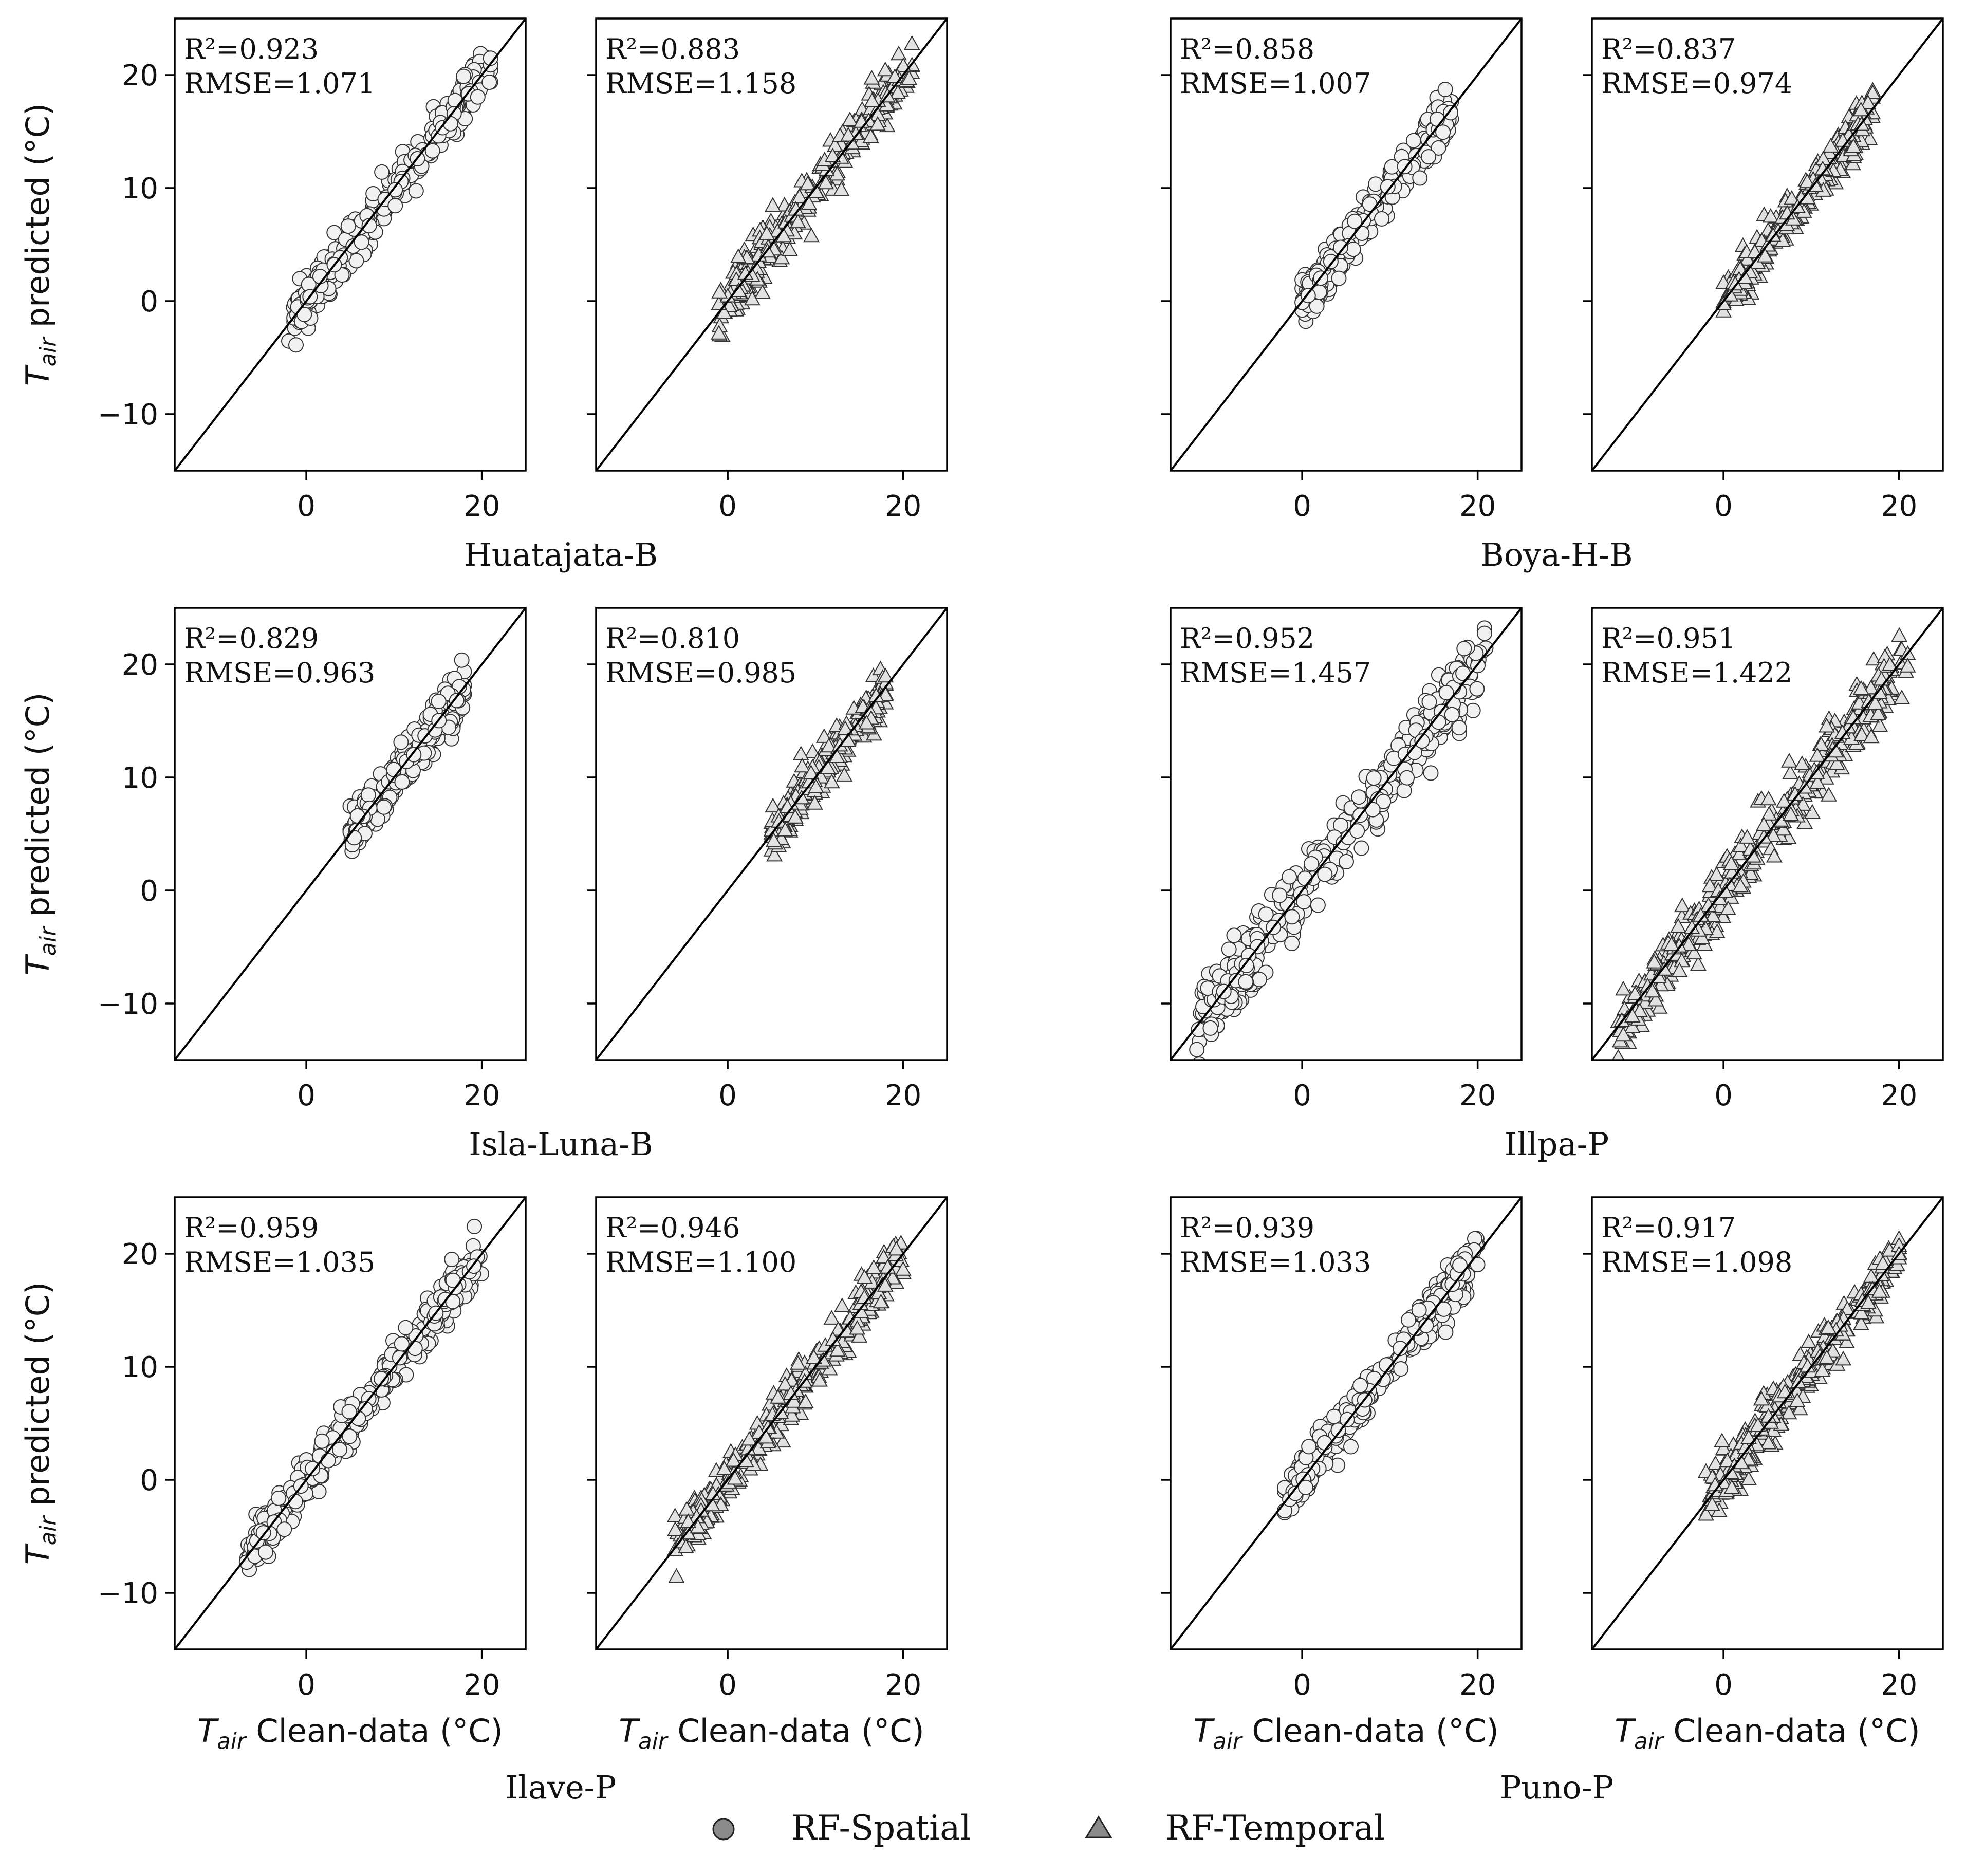 Image resolution: width=1966 pixels, height=1876 pixels. I want to click on r2-label: R²=0.883, so click(672, 49).